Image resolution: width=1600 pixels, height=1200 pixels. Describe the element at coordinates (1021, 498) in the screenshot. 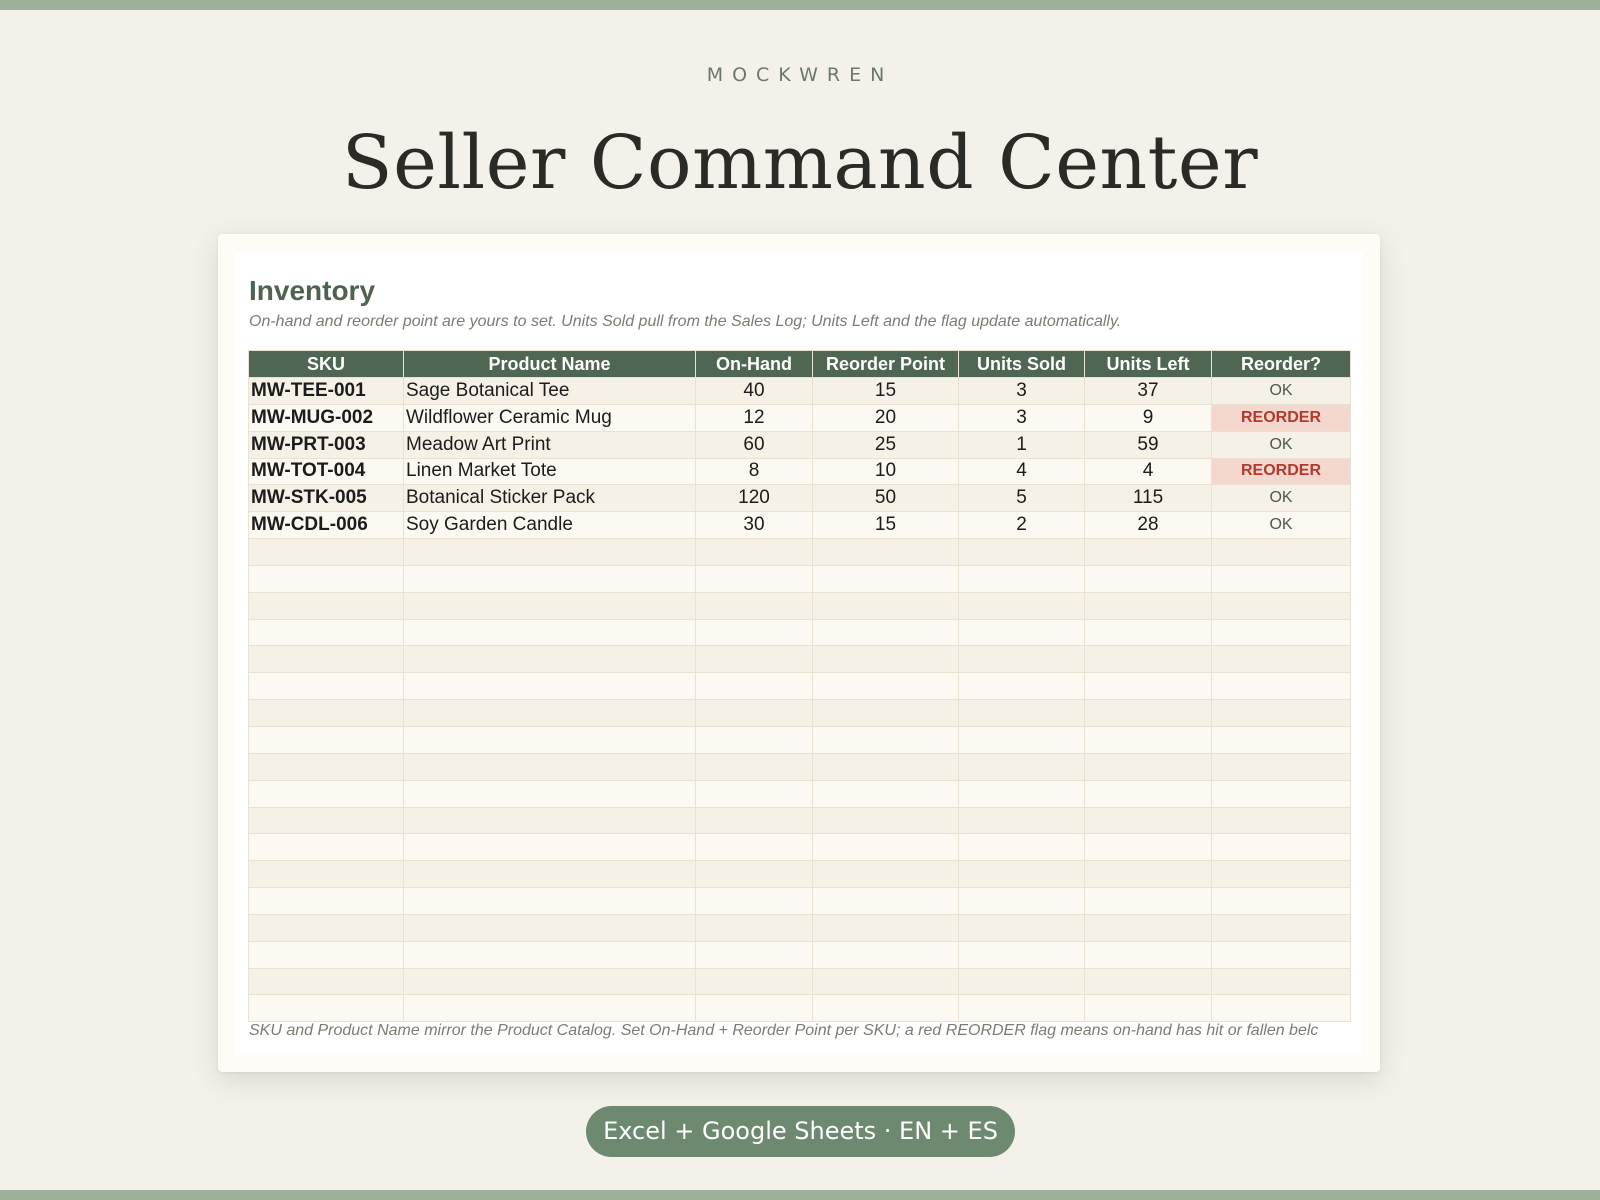

I see `units-sold-cell: 5` at that location.